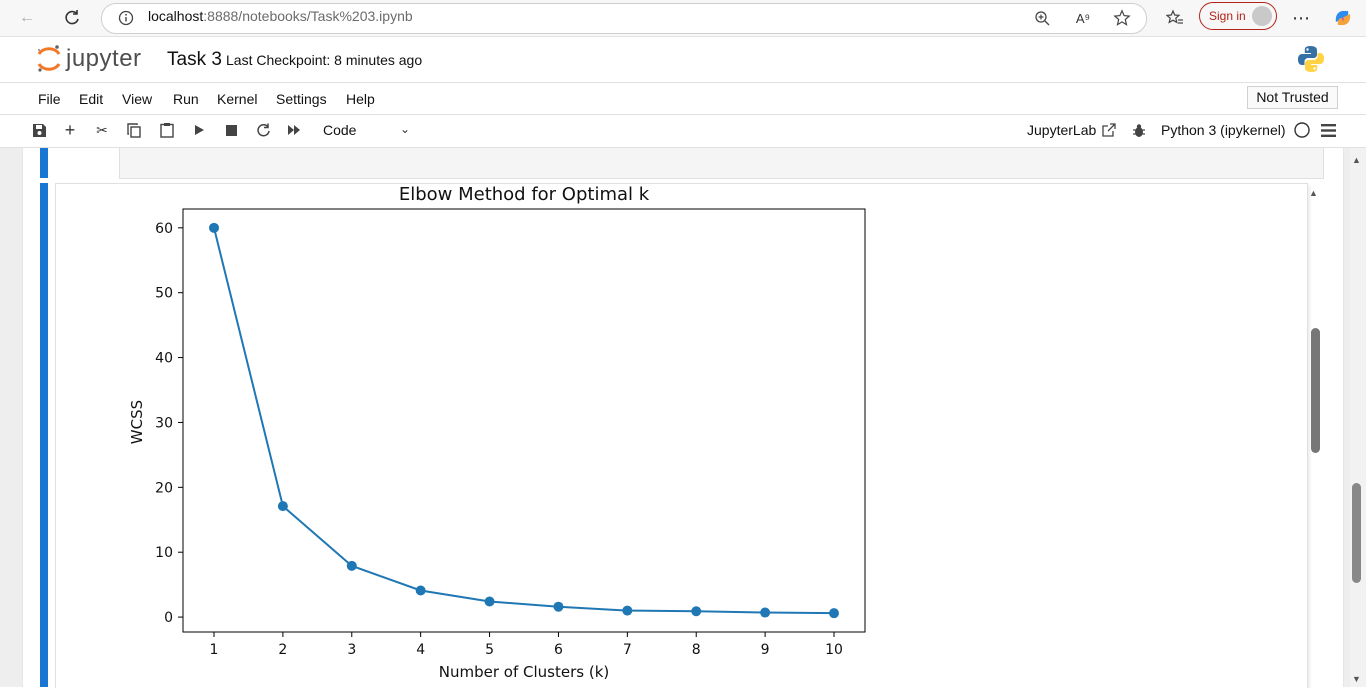 This screenshot has width=1366, height=688. Describe the element at coordinates (164, 294) in the screenshot. I see `y-tick-label: 50` at that location.